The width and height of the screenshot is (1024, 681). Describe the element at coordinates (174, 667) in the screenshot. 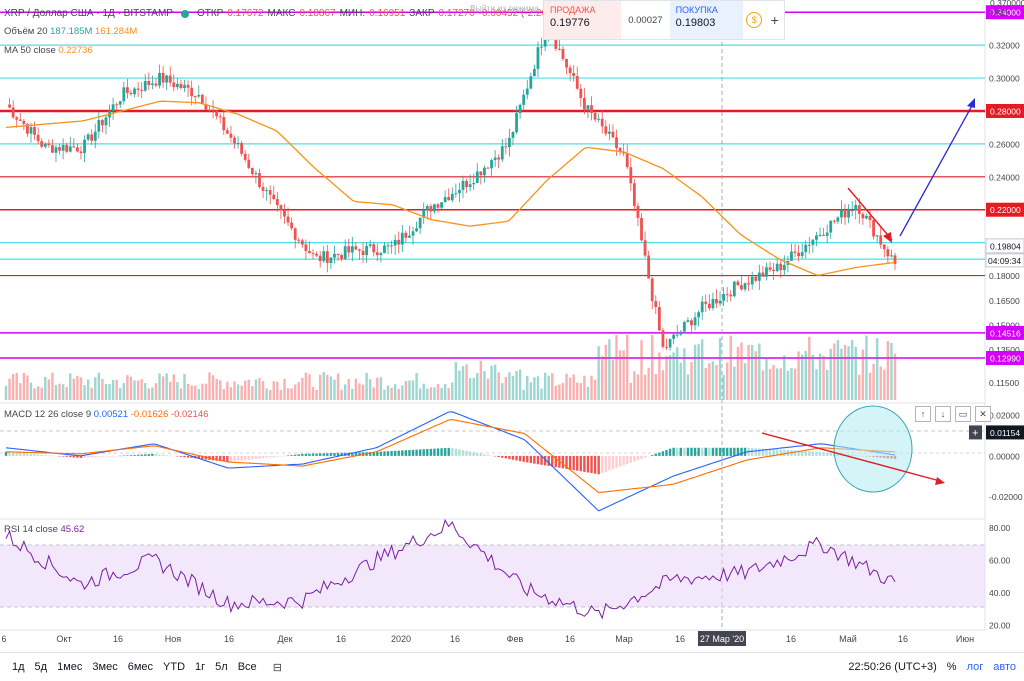

I see `timeframe-button-5: YTD` at that location.